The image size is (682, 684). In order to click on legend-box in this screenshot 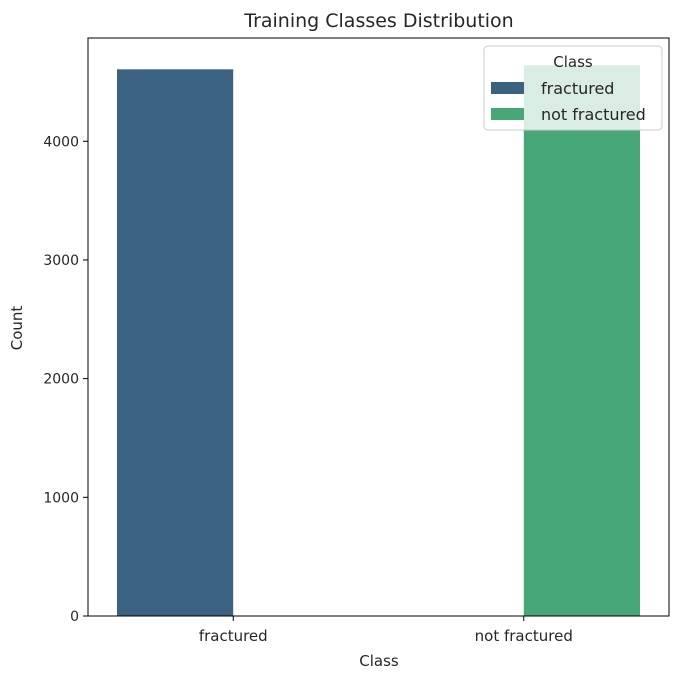, I will do `click(573, 88)`.